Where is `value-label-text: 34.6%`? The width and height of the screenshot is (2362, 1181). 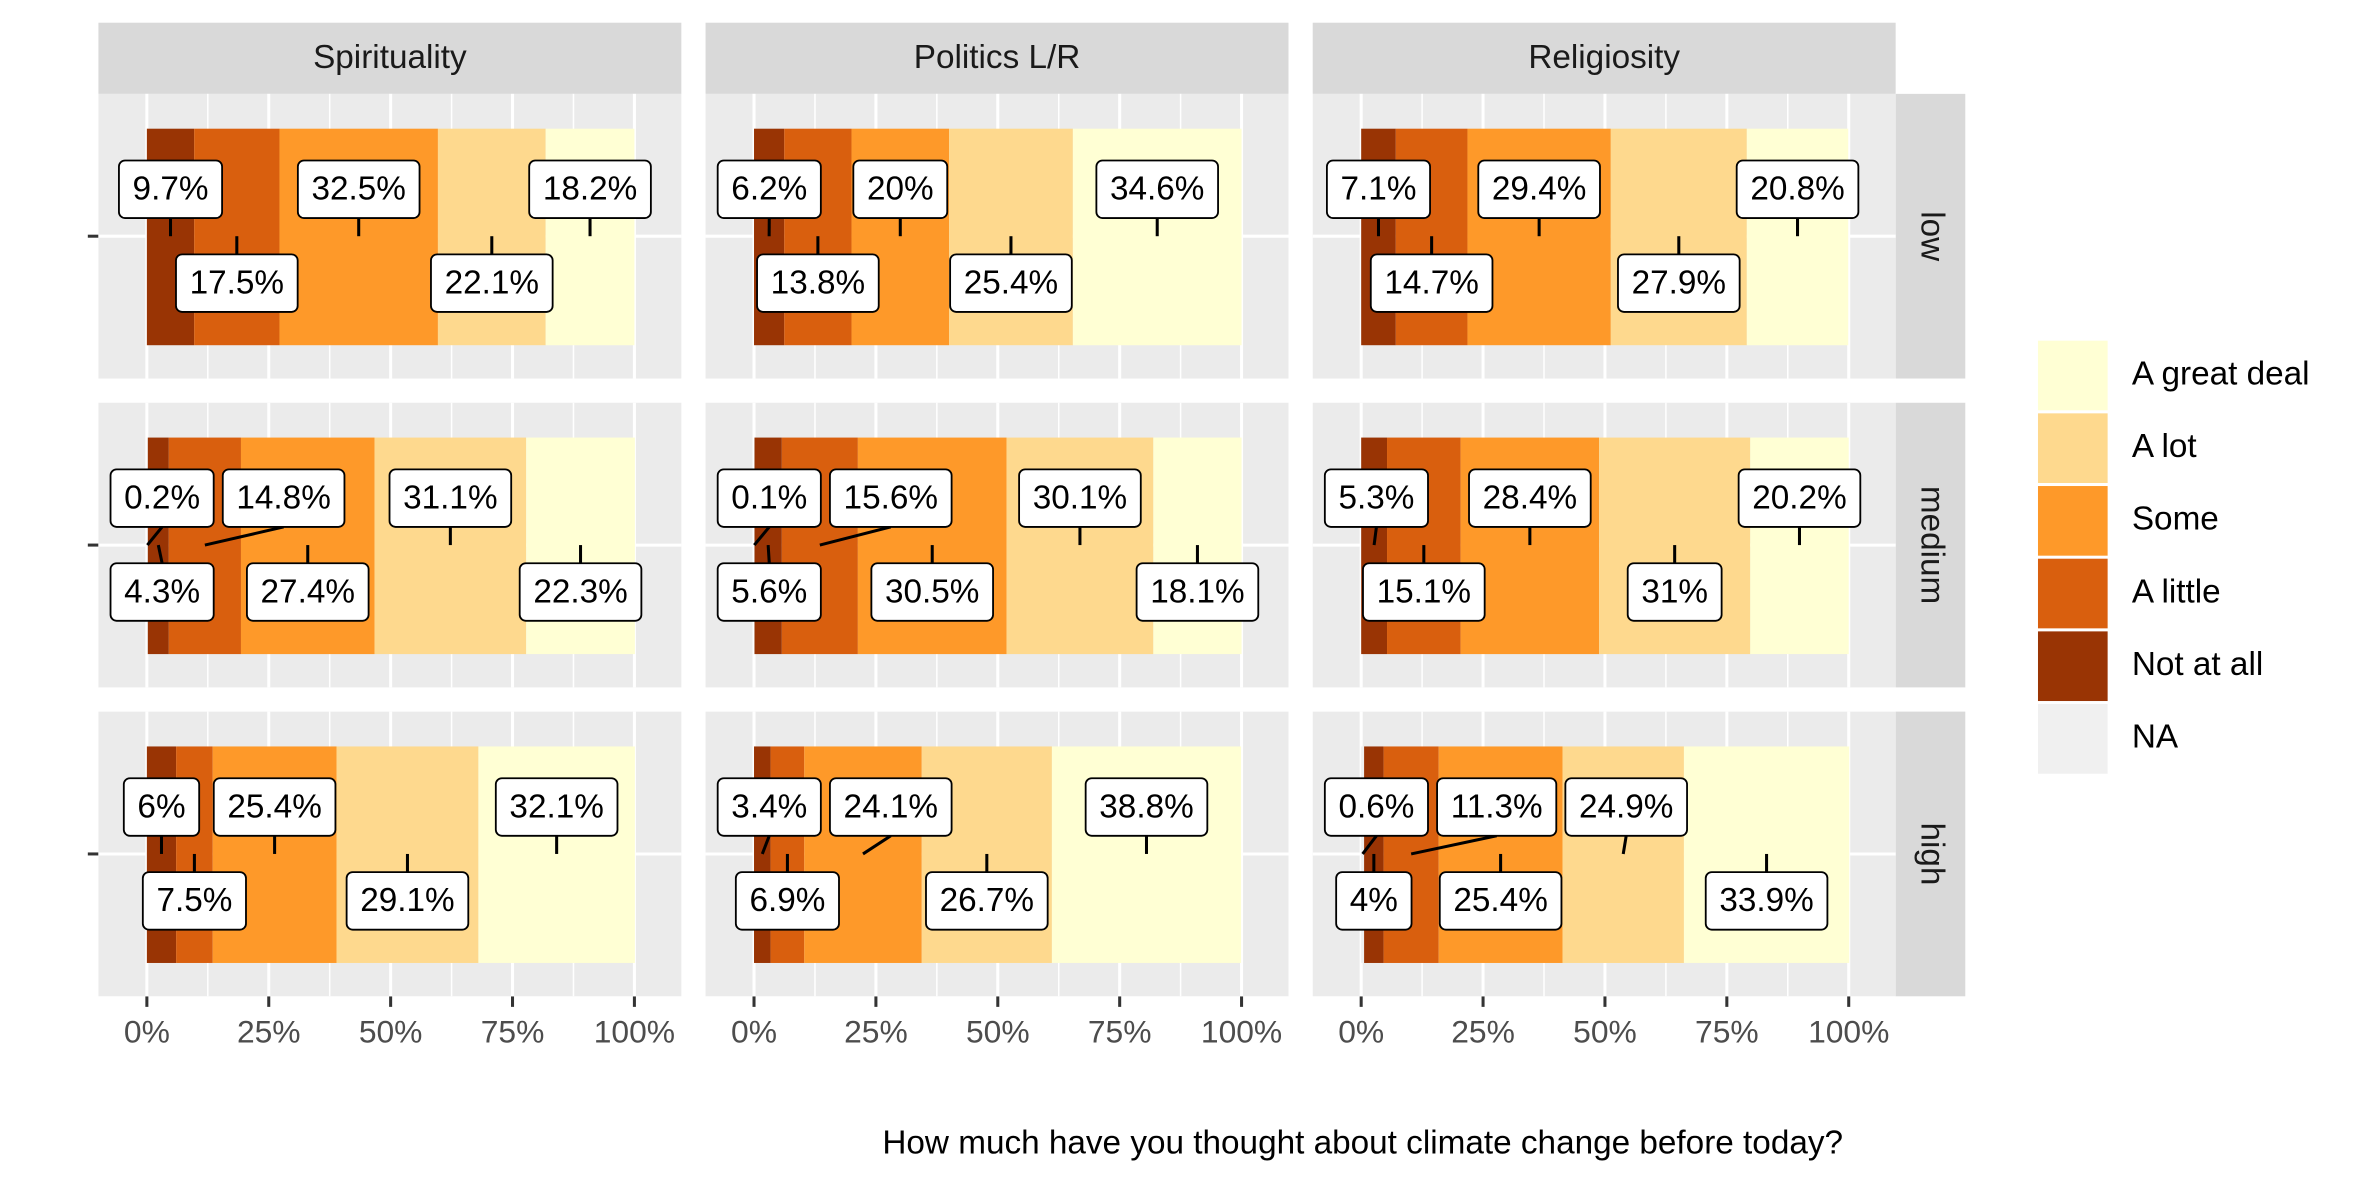 value-label-text: 34.6% is located at coordinates (1157, 189).